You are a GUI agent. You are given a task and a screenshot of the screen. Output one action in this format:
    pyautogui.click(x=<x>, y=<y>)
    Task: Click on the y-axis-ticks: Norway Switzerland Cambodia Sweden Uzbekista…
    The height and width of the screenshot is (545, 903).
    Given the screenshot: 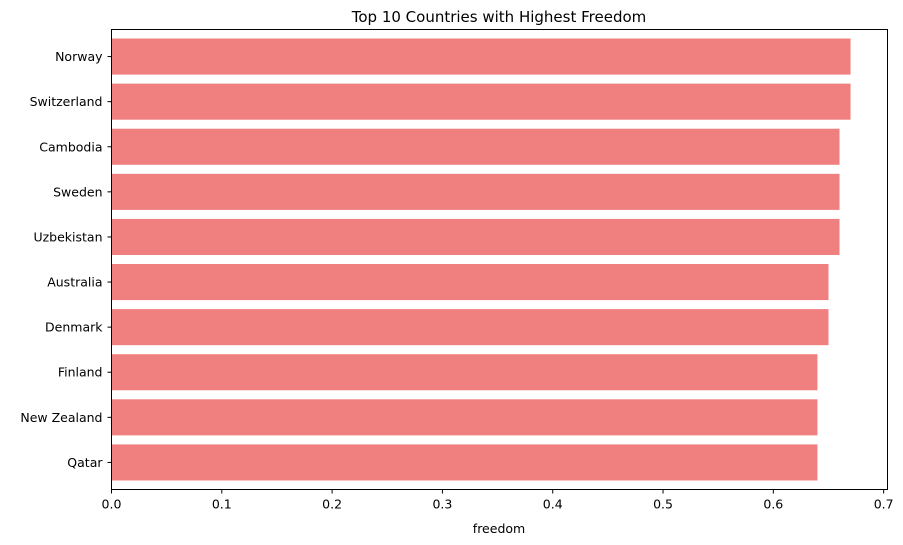 What is the action you would take?
    pyautogui.click(x=66, y=259)
    